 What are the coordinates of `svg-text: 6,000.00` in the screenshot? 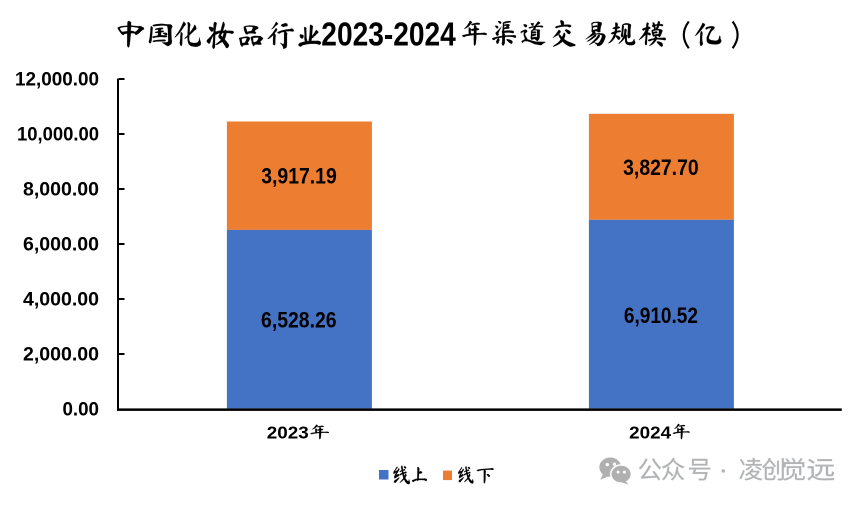 It's located at (61, 245).